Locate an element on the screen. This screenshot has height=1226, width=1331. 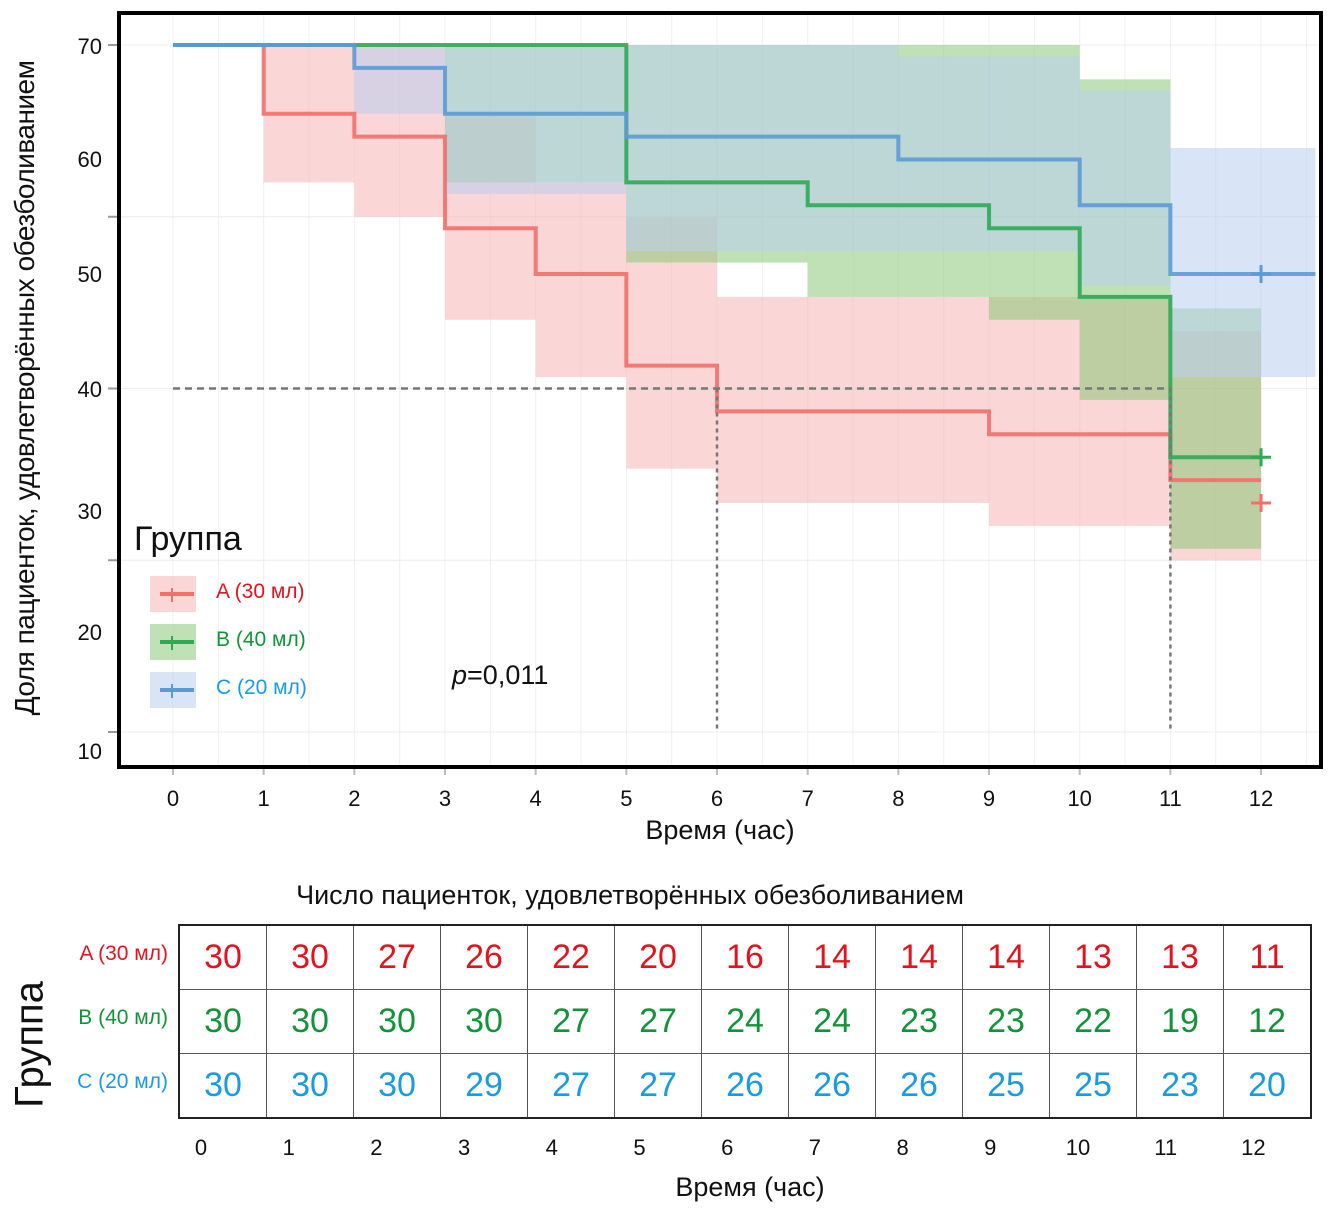
x-tick-label: 5 is located at coordinates (626, 798).